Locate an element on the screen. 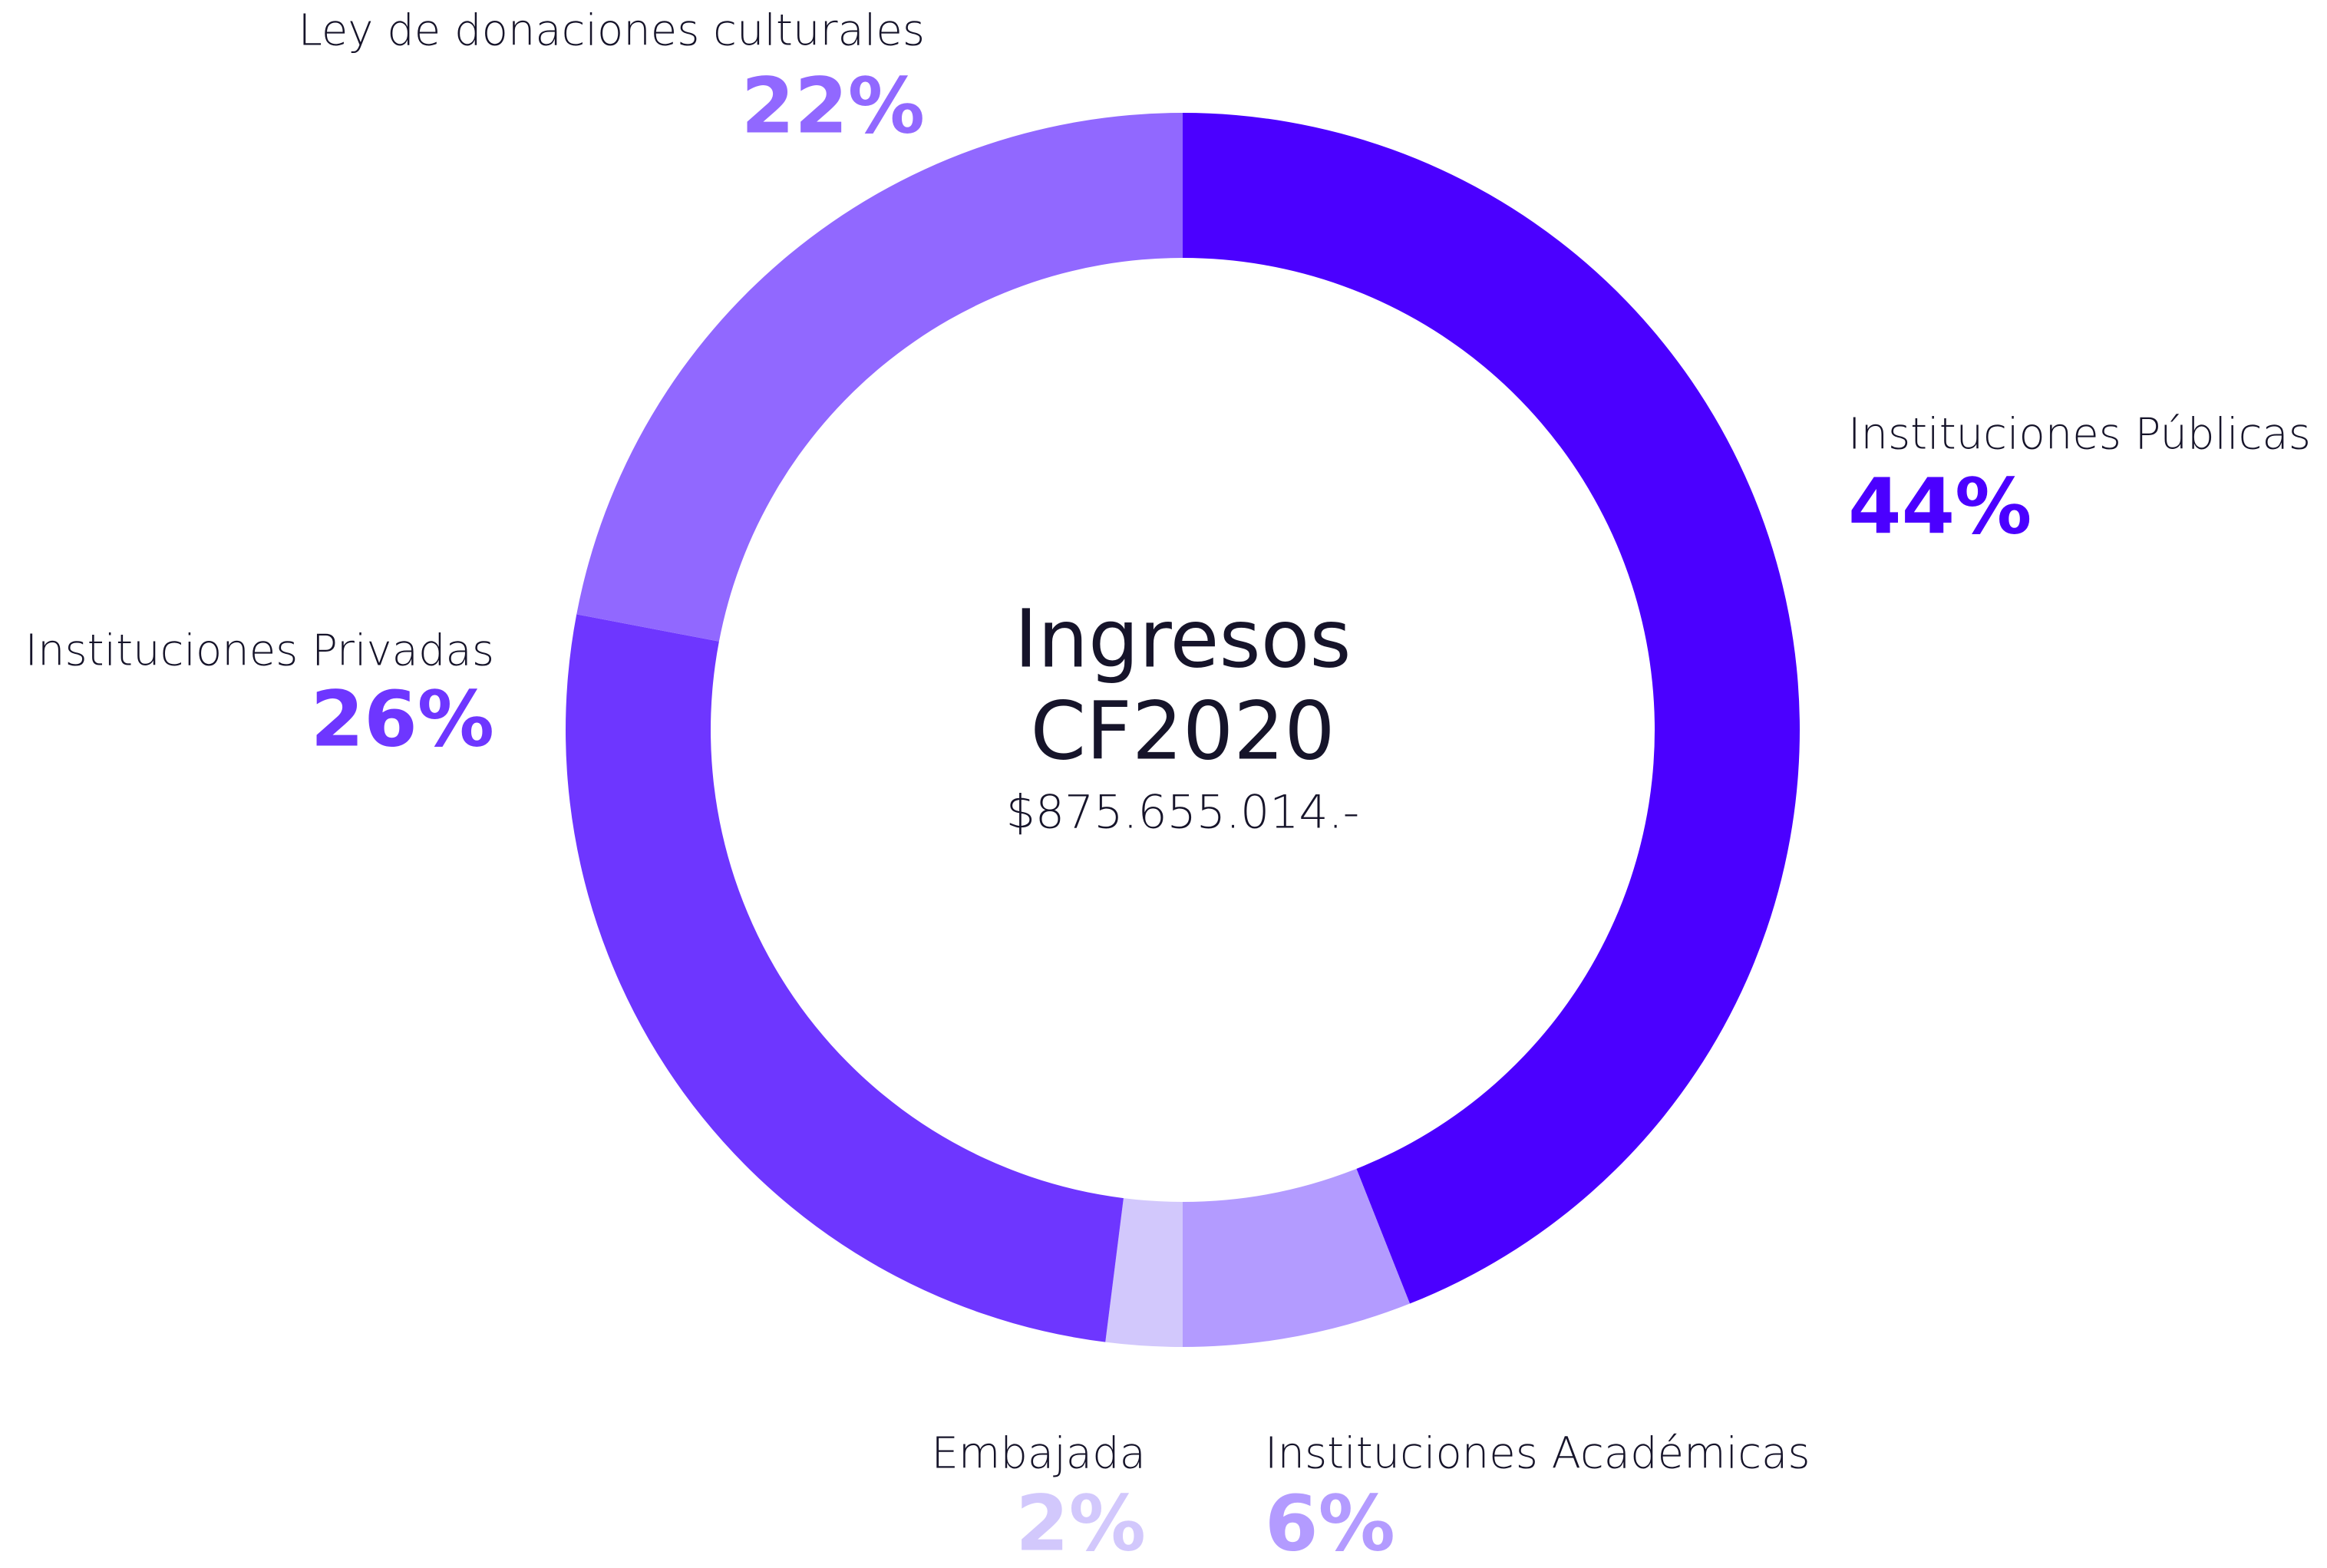 Image resolution: width=2327 pixels, height=1568 pixels. segment-name: Ley de donaciones culturales is located at coordinates (612, 30).